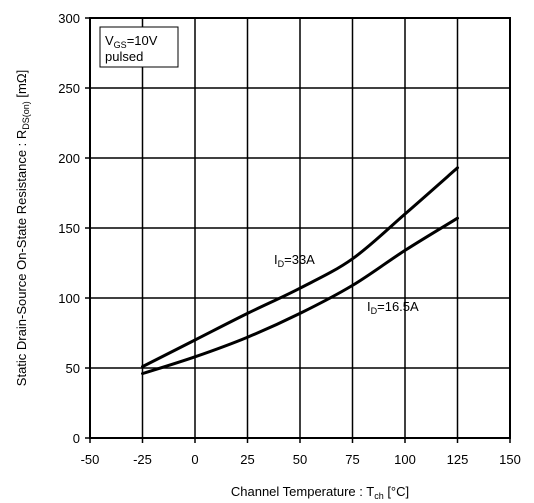 Image resolution: width=534 pixels, height=503 pixels. I want to click on x-tick-label: 75, so click(352, 459).